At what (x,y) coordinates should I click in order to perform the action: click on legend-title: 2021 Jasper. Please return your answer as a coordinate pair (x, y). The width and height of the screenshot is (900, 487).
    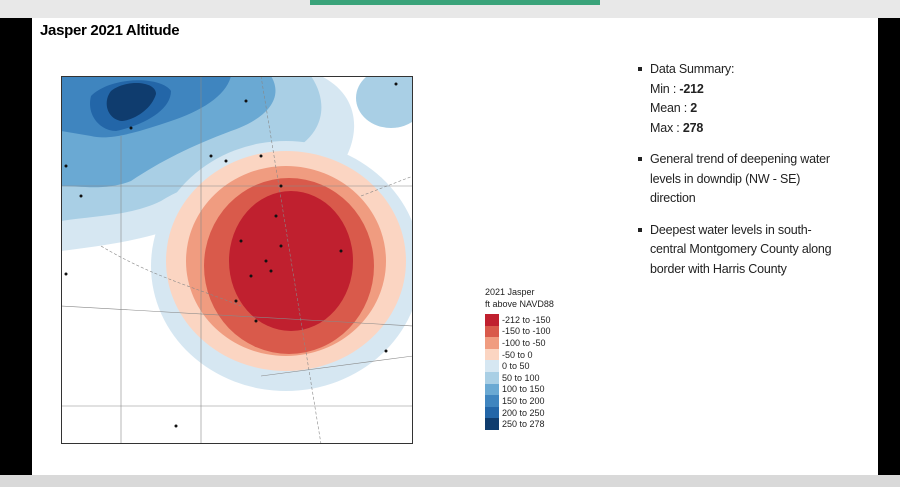
    Looking at the image, I should click on (510, 292).